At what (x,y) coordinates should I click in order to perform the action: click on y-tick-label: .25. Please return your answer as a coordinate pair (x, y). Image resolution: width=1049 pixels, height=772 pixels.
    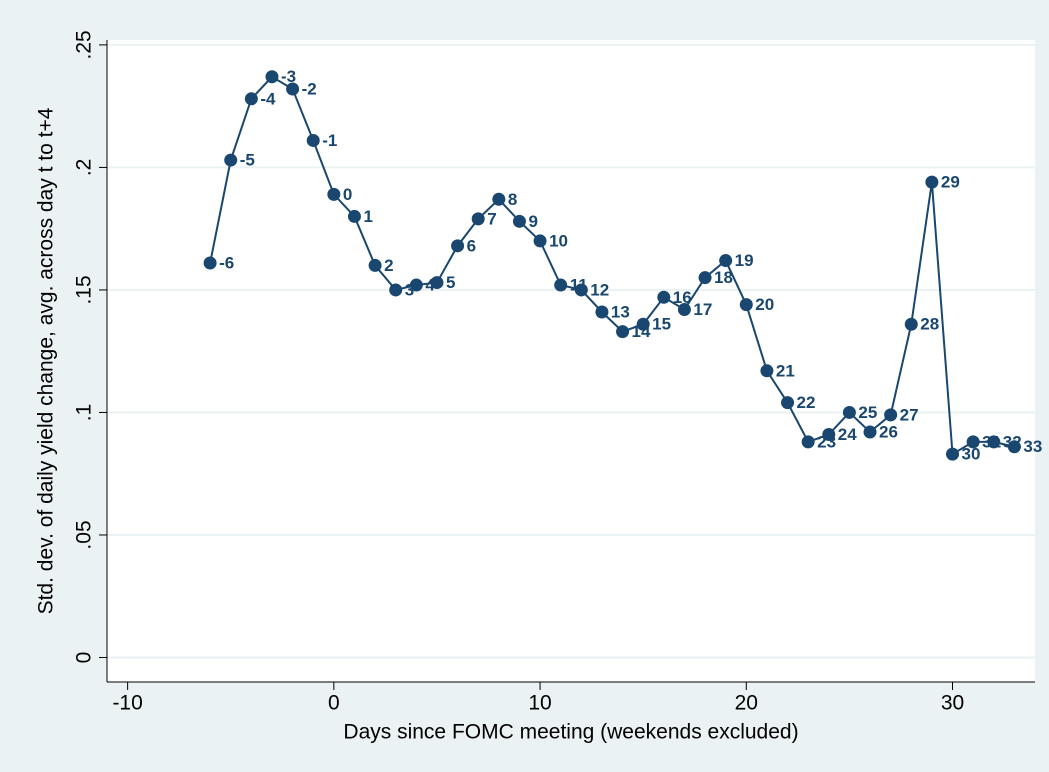
    Looking at the image, I should click on (84, 44).